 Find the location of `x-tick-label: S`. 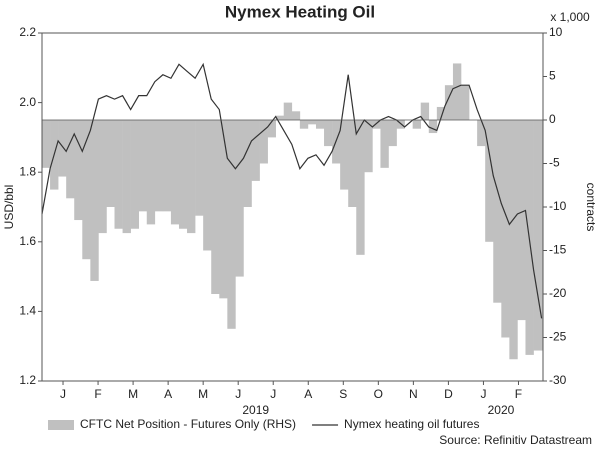

x-tick-label: S is located at coordinates (343, 394).